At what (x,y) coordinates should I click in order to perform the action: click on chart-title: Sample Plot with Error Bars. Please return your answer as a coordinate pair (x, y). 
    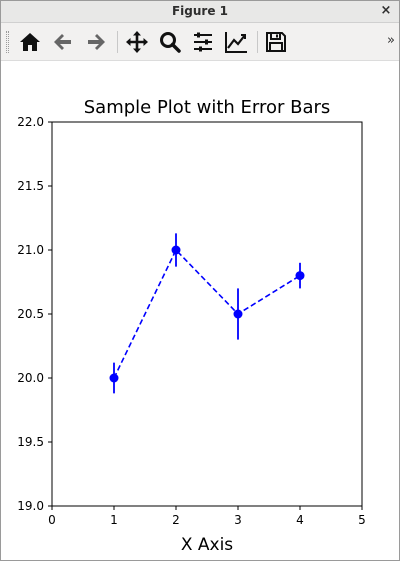
    Looking at the image, I should click on (207, 107).